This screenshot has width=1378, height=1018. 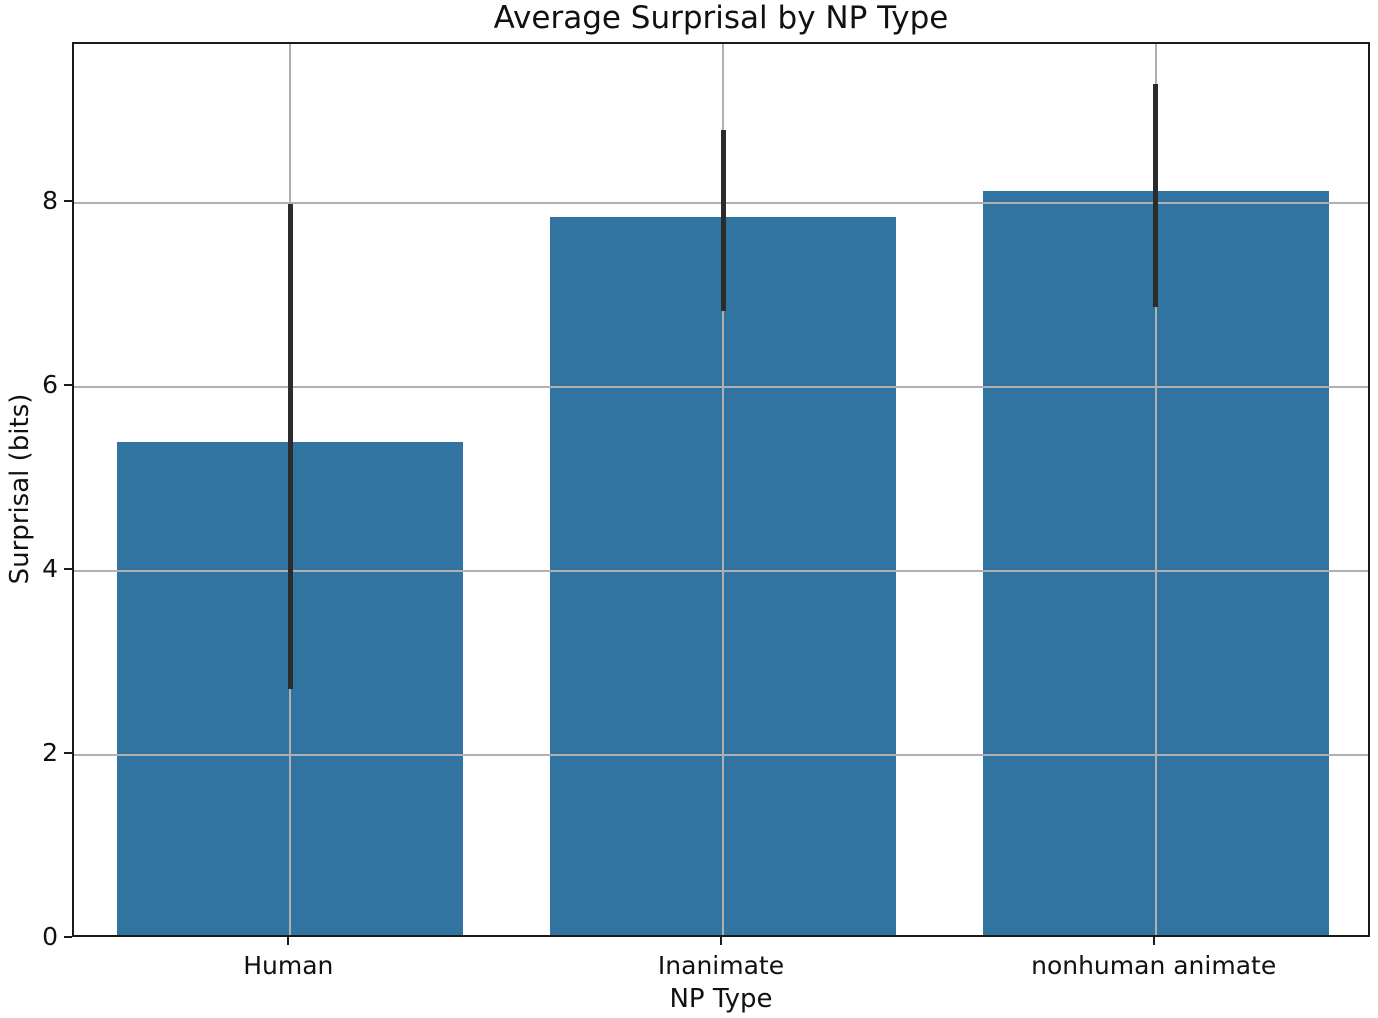 What do you see at coordinates (50, 569) in the screenshot?
I see `y-tick-label: 4` at bounding box center [50, 569].